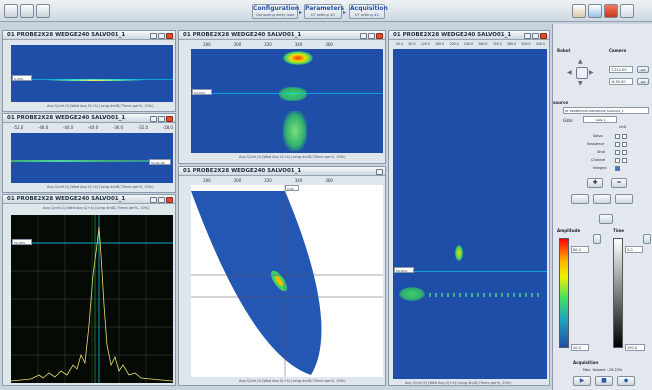 This screenshot has height=390, width=652. I want to click on robot-direction-pad: ▲ ▼ ◀ ▶, so click(582, 73).